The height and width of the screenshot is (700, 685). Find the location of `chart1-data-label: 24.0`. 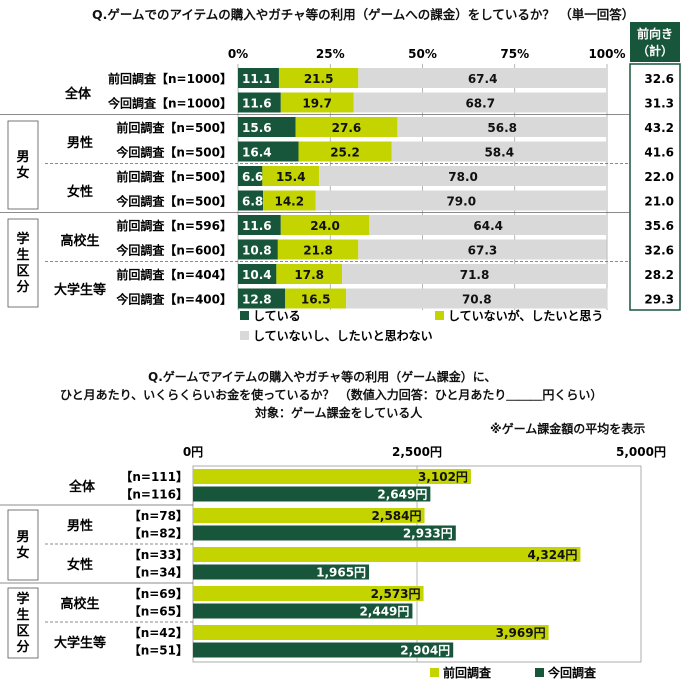

chart1-data-label: 24.0 is located at coordinates (325, 226).